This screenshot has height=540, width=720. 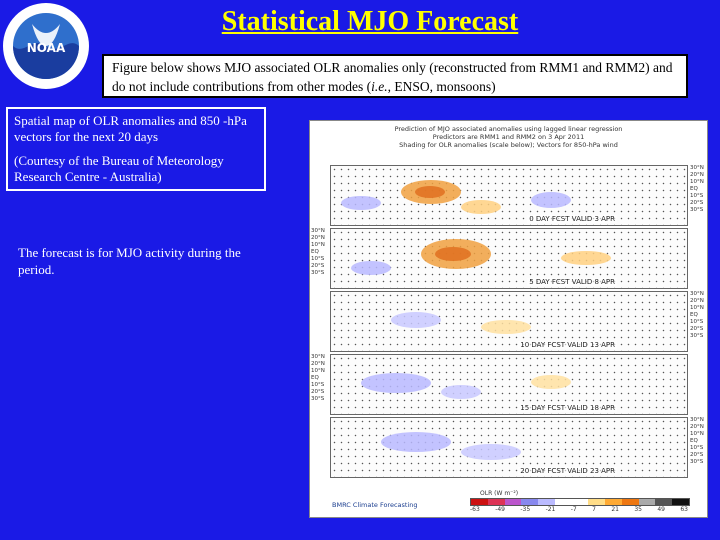 What do you see at coordinates (509, 195) in the screenshot?
I see `forecast-panel-0day: 0 DAY FCST VALID 3 APR` at bounding box center [509, 195].